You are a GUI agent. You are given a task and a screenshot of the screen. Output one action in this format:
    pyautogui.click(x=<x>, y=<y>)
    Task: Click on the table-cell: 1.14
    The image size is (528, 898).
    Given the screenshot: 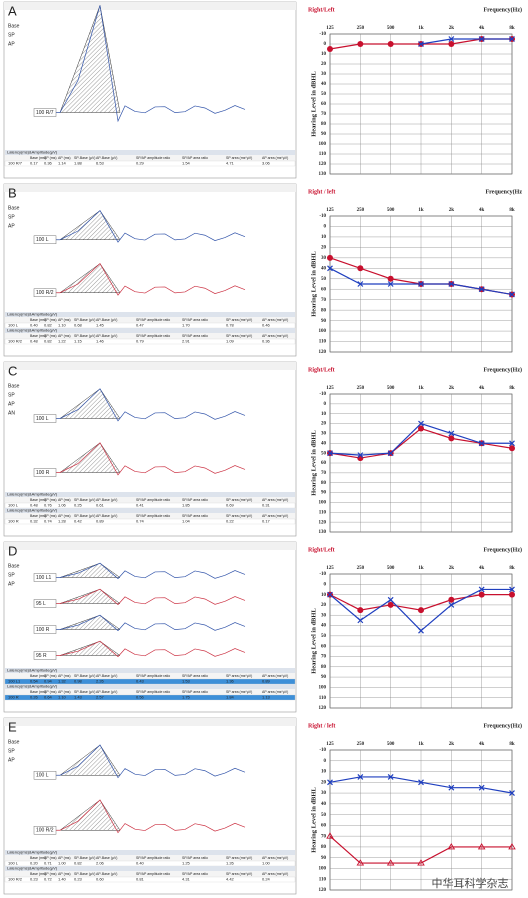 What is the action you would take?
    pyautogui.click(x=62, y=163)
    